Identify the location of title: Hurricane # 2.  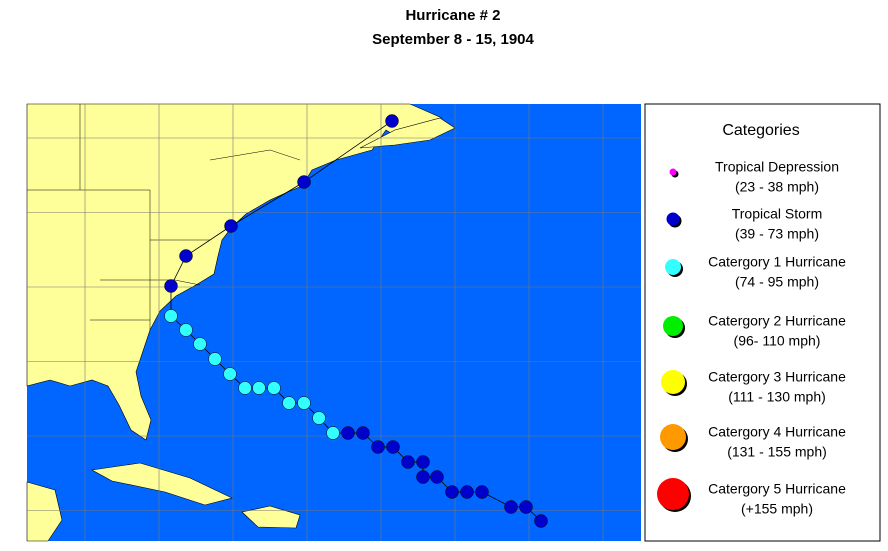
(452, 15).